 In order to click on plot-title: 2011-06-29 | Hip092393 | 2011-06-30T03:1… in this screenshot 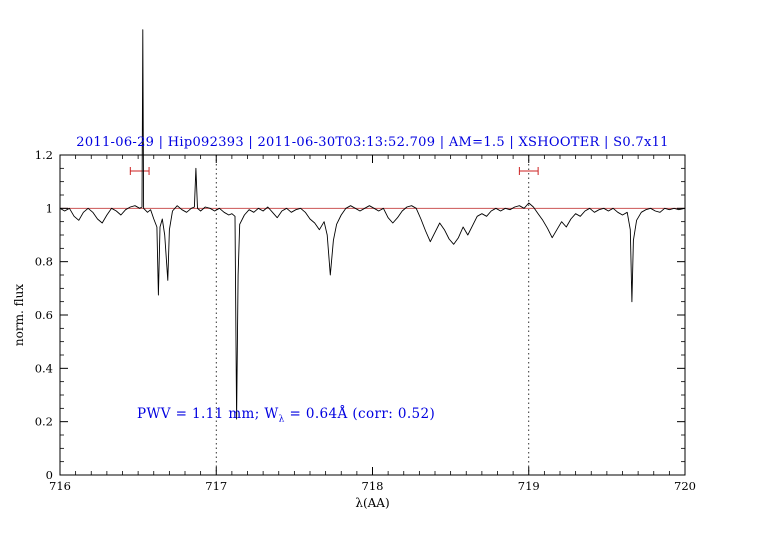, I will do `click(372, 142)`.